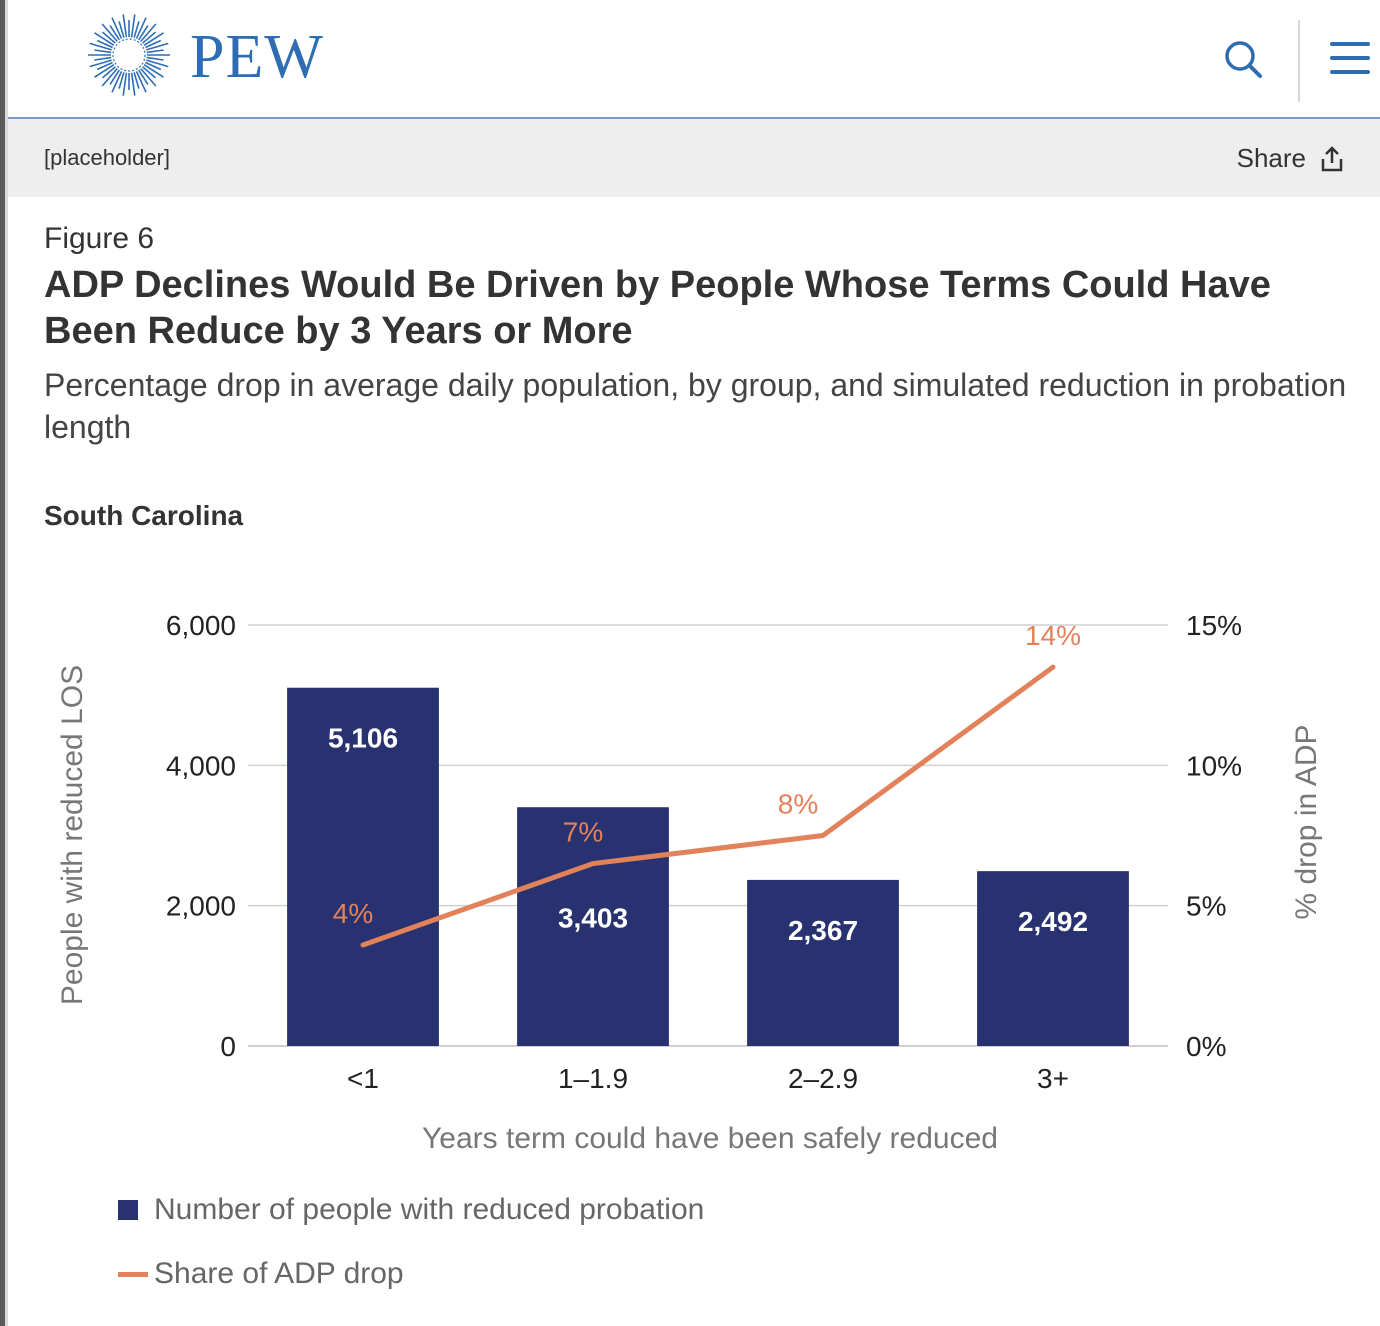 This screenshot has width=1380, height=1326. Describe the element at coordinates (1053, 1078) in the screenshot. I see `x-tick-label: 3+` at that location.